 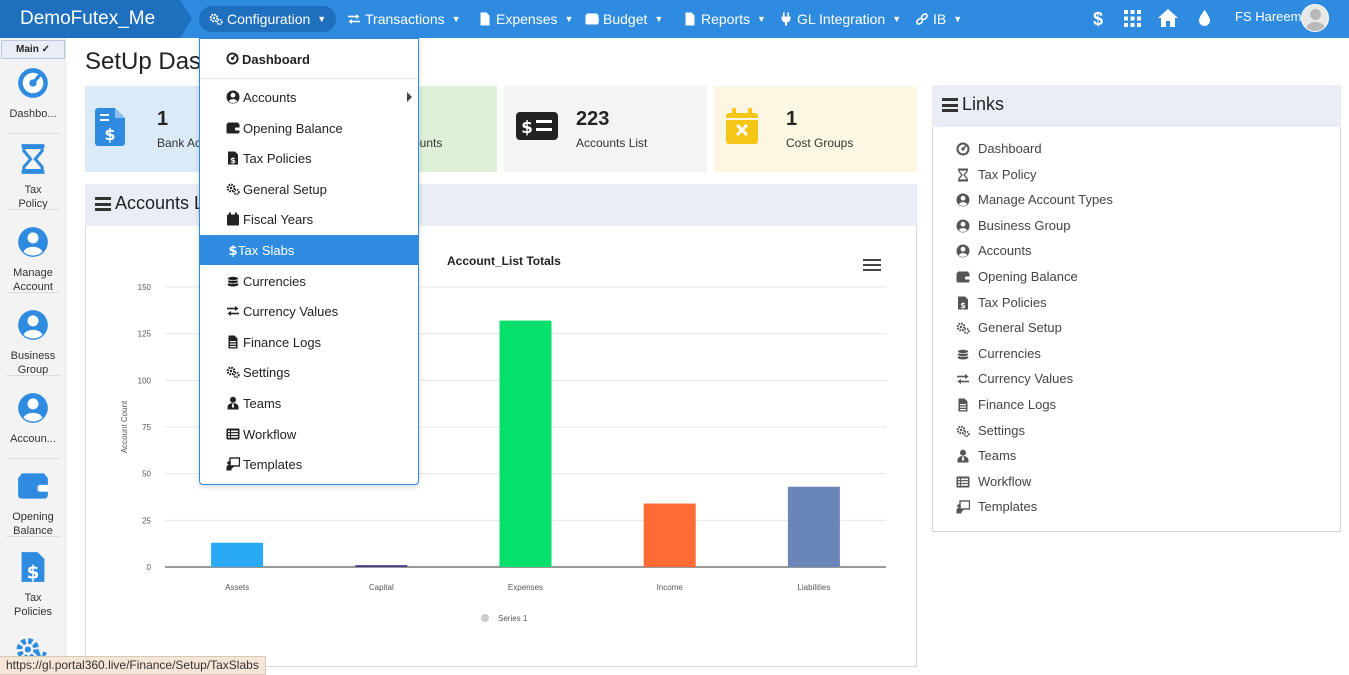 What do you see at coordinates (146, 427) in the screenshot?
I see `y-tick-label: 75` at bounding box center [146, 427].